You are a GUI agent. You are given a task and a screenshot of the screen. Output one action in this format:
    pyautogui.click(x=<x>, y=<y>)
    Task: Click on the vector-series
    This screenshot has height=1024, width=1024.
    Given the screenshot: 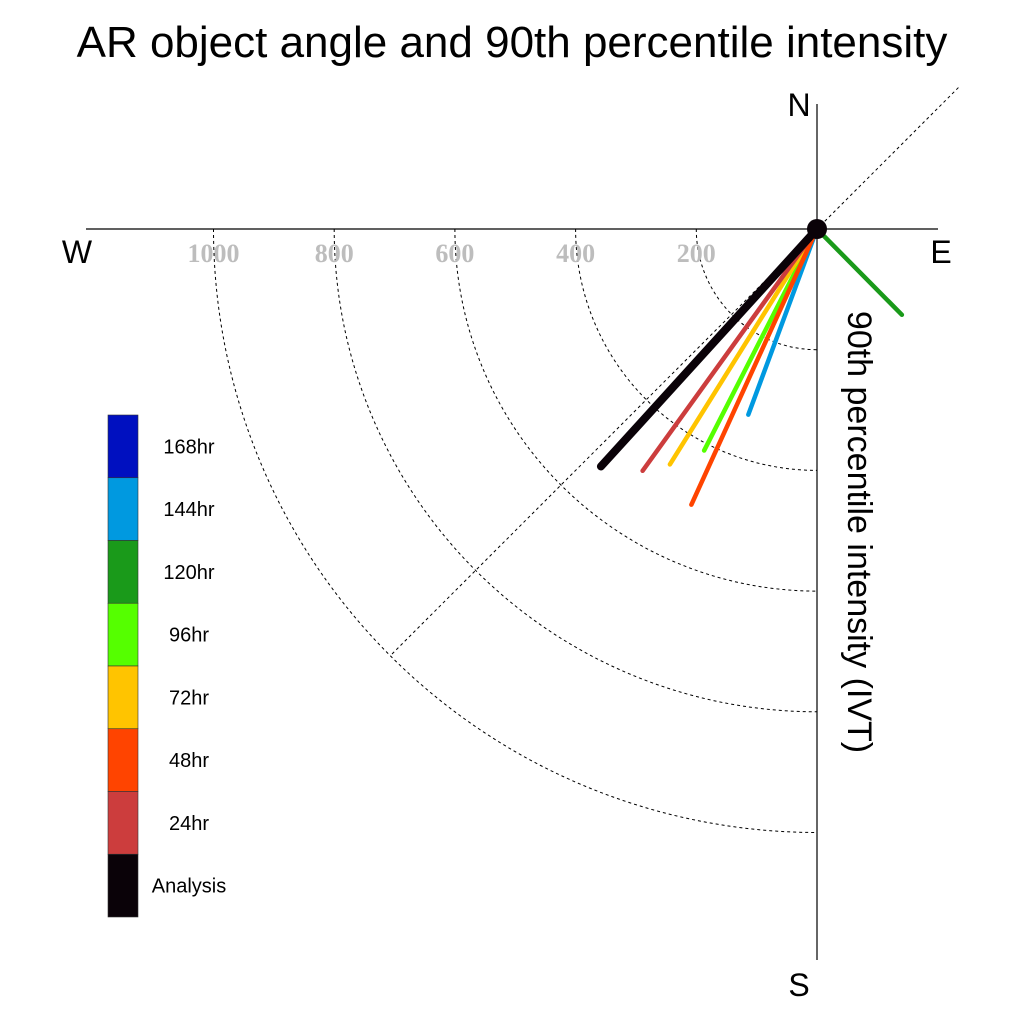 What is the action you would take?
    pyautogui.click(x=750, y=366)
    